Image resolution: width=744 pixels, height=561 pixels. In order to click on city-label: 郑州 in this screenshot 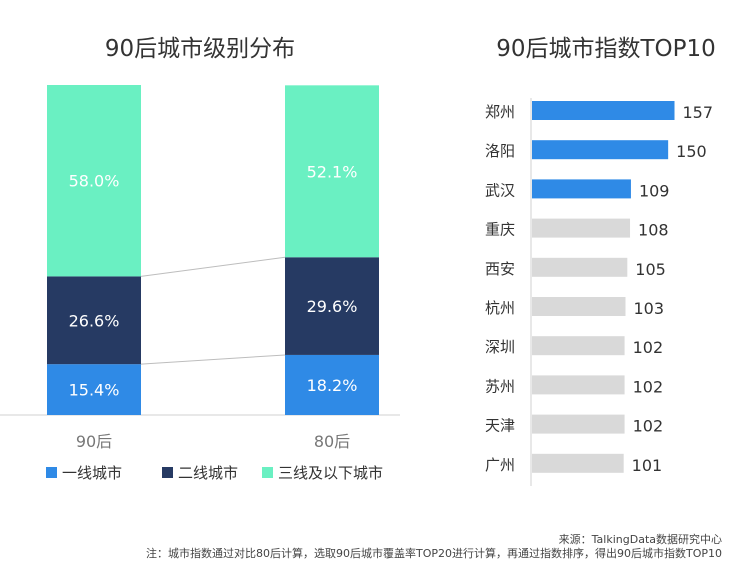, I will do `click(500, 112)`.